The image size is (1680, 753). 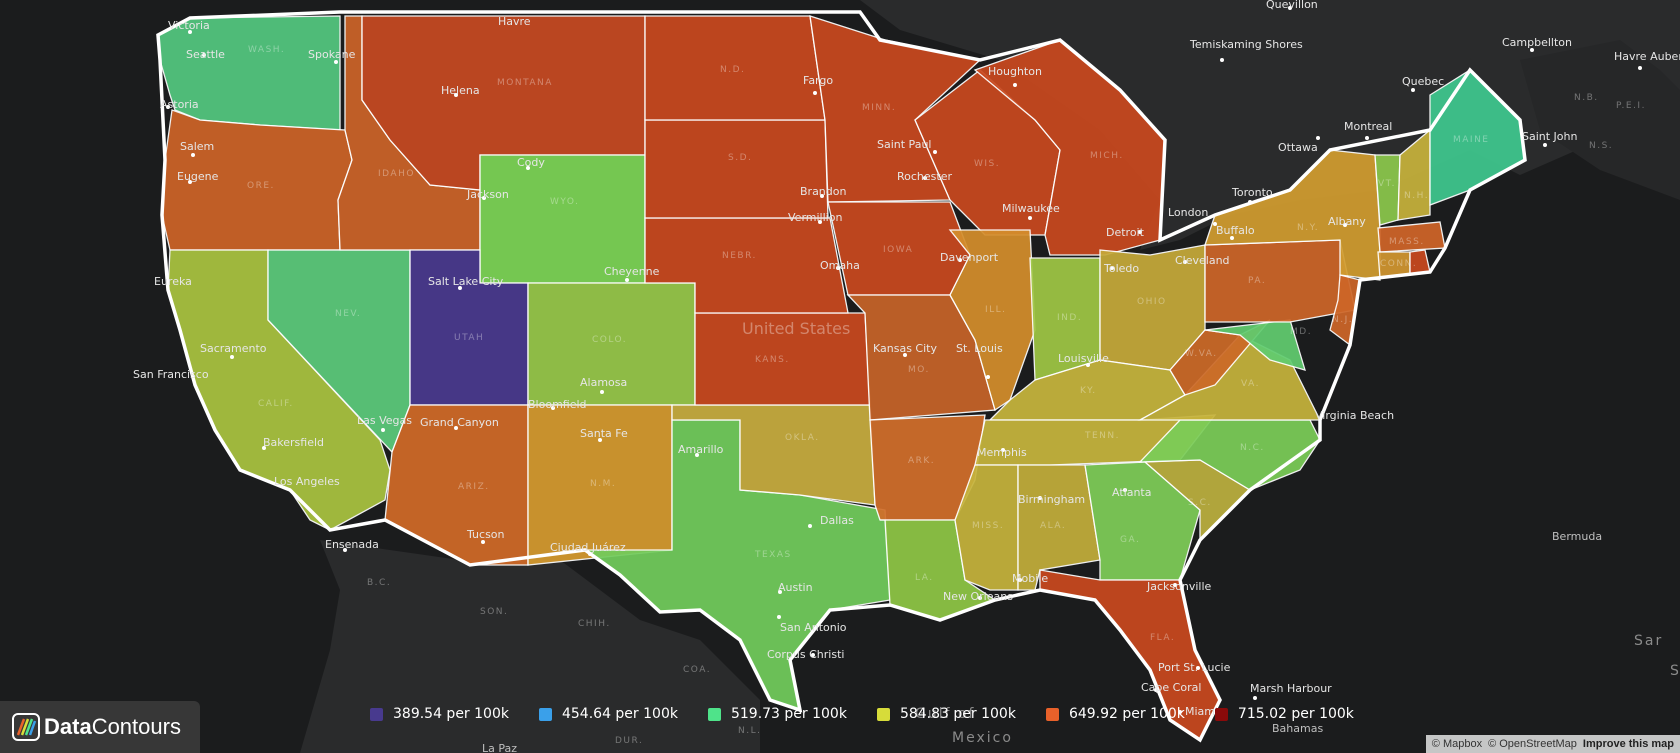 What do you see at coordinates (812, 624) in the screenshot?
I see `city-marker: San Antonio` at bounding box center [812, 624].